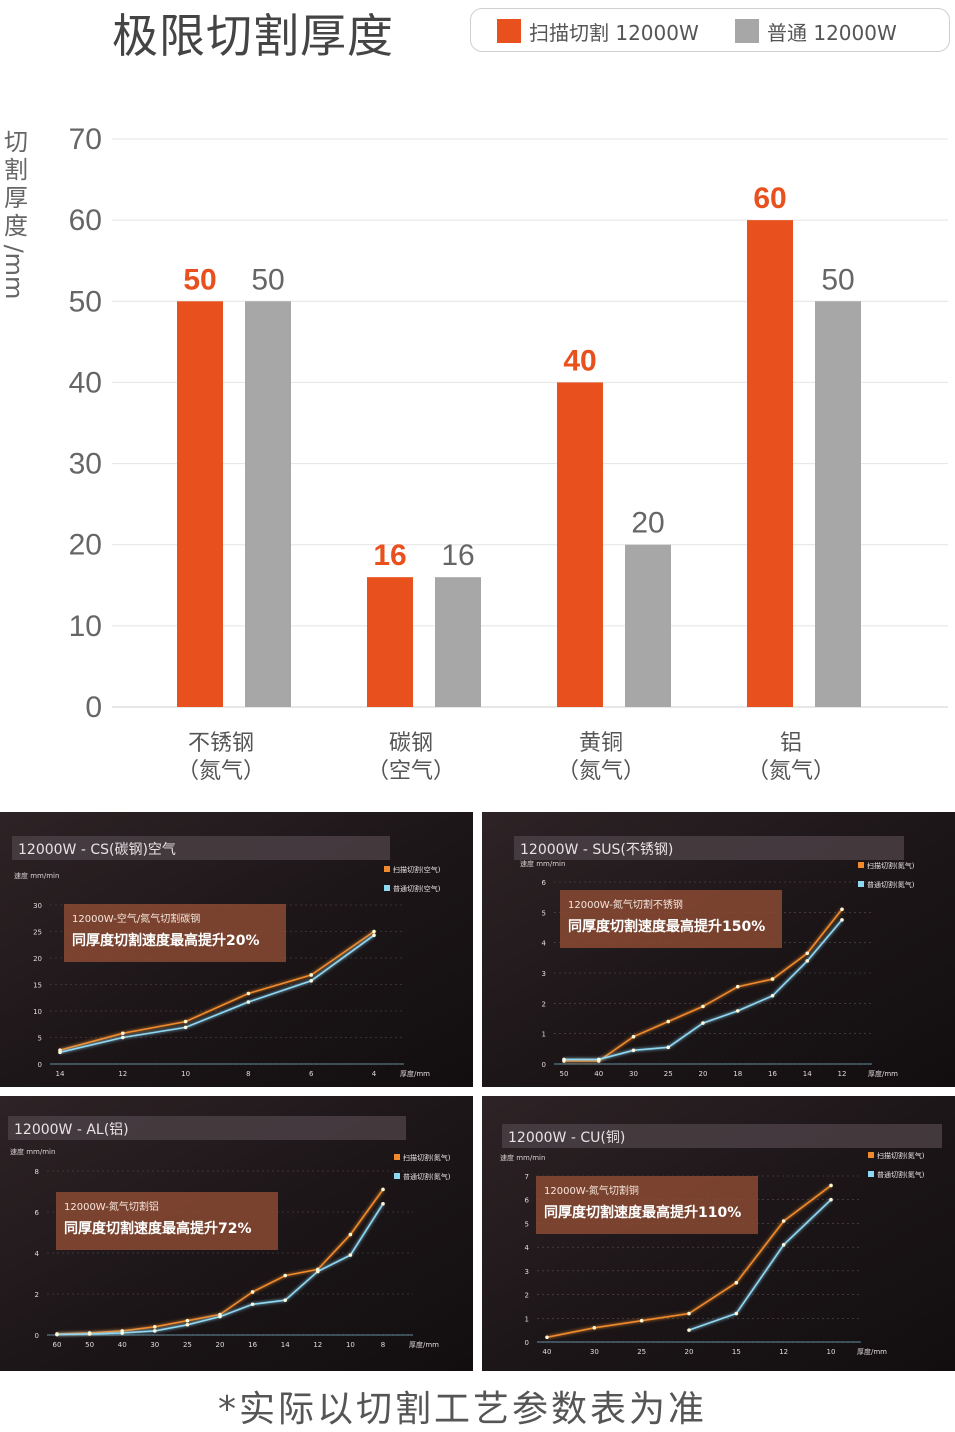 The image size is (955, 1432). I want to click on panel-x-tick: 30, so click(633, 1074).